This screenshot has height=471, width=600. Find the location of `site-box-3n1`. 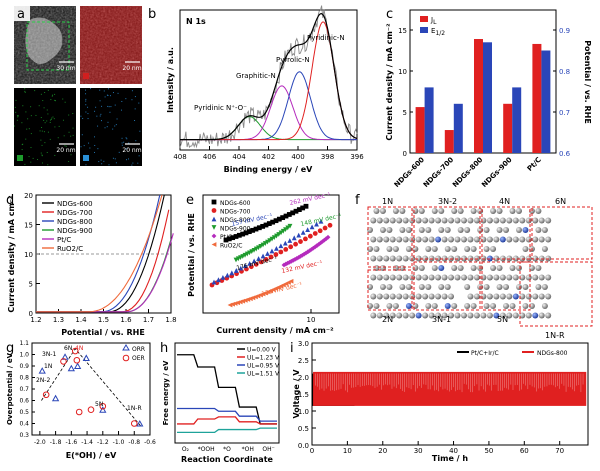

site-box-3n1 is located at coordinates (447, 286).